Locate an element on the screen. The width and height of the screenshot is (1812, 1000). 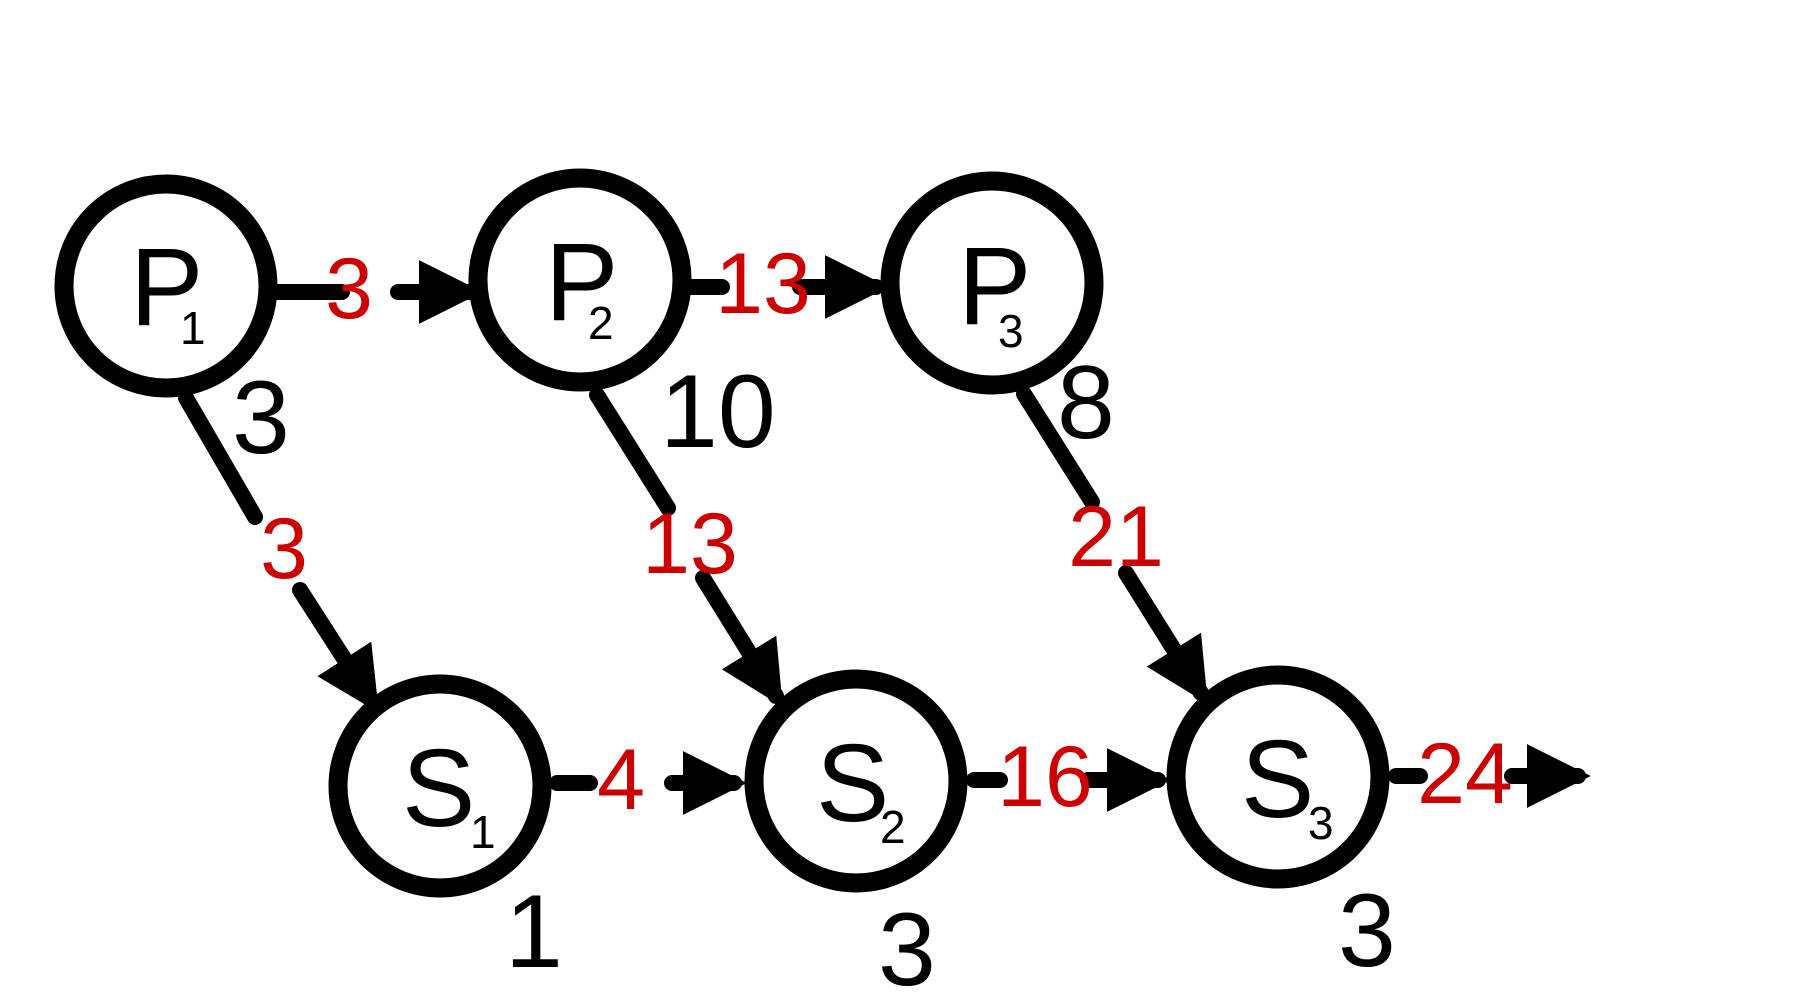
node-s1: S 1 is located at coordinates (440, 786).